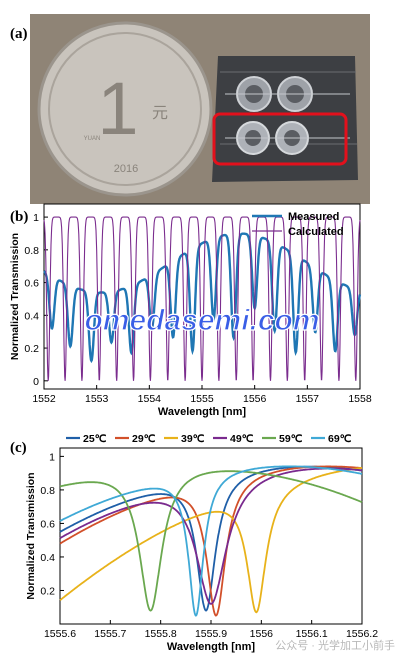 Image resolution: width=401 pixels, height=659 pixels. Describe the element at coordinates (362, 634) in the screenshot. I see `x-tick-label: 1556.2` at that location.